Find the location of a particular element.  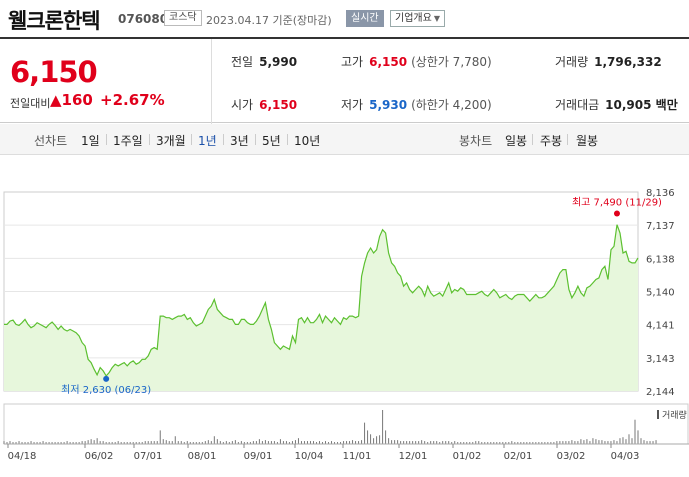

x-tick-label: 11/01 is located at coordinates (357, 456).